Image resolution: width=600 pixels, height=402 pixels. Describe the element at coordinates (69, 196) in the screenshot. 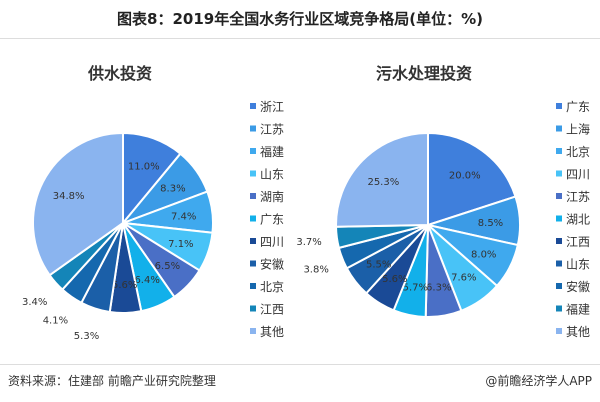

I see `data-label: 34.8%` at that location.